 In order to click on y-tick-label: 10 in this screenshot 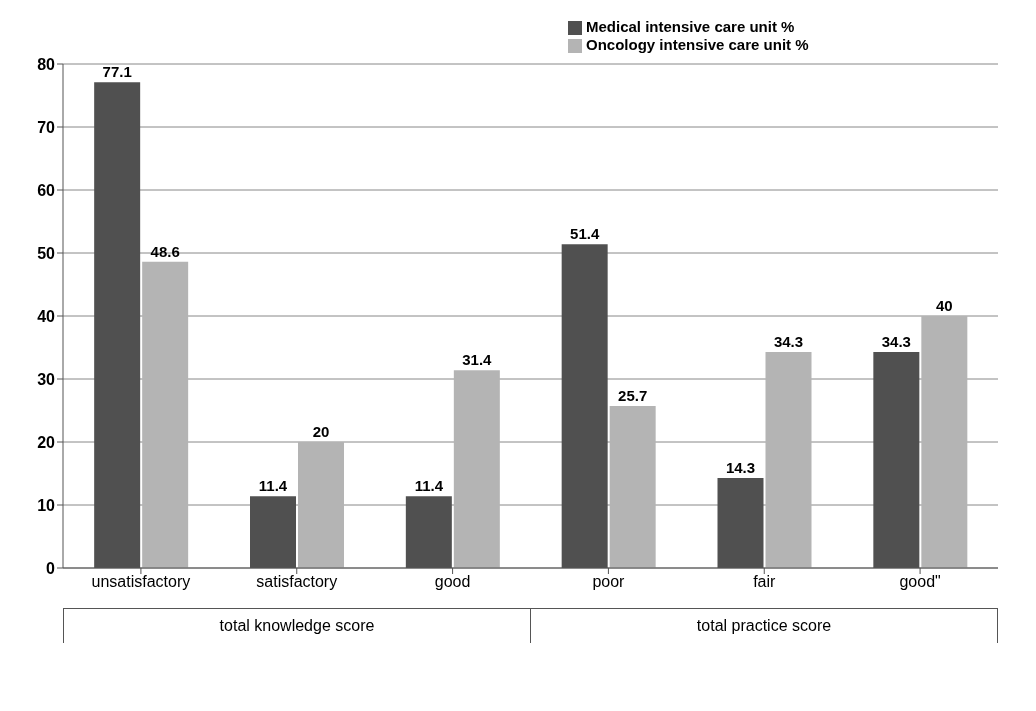, I will do `click(46, 505)`.